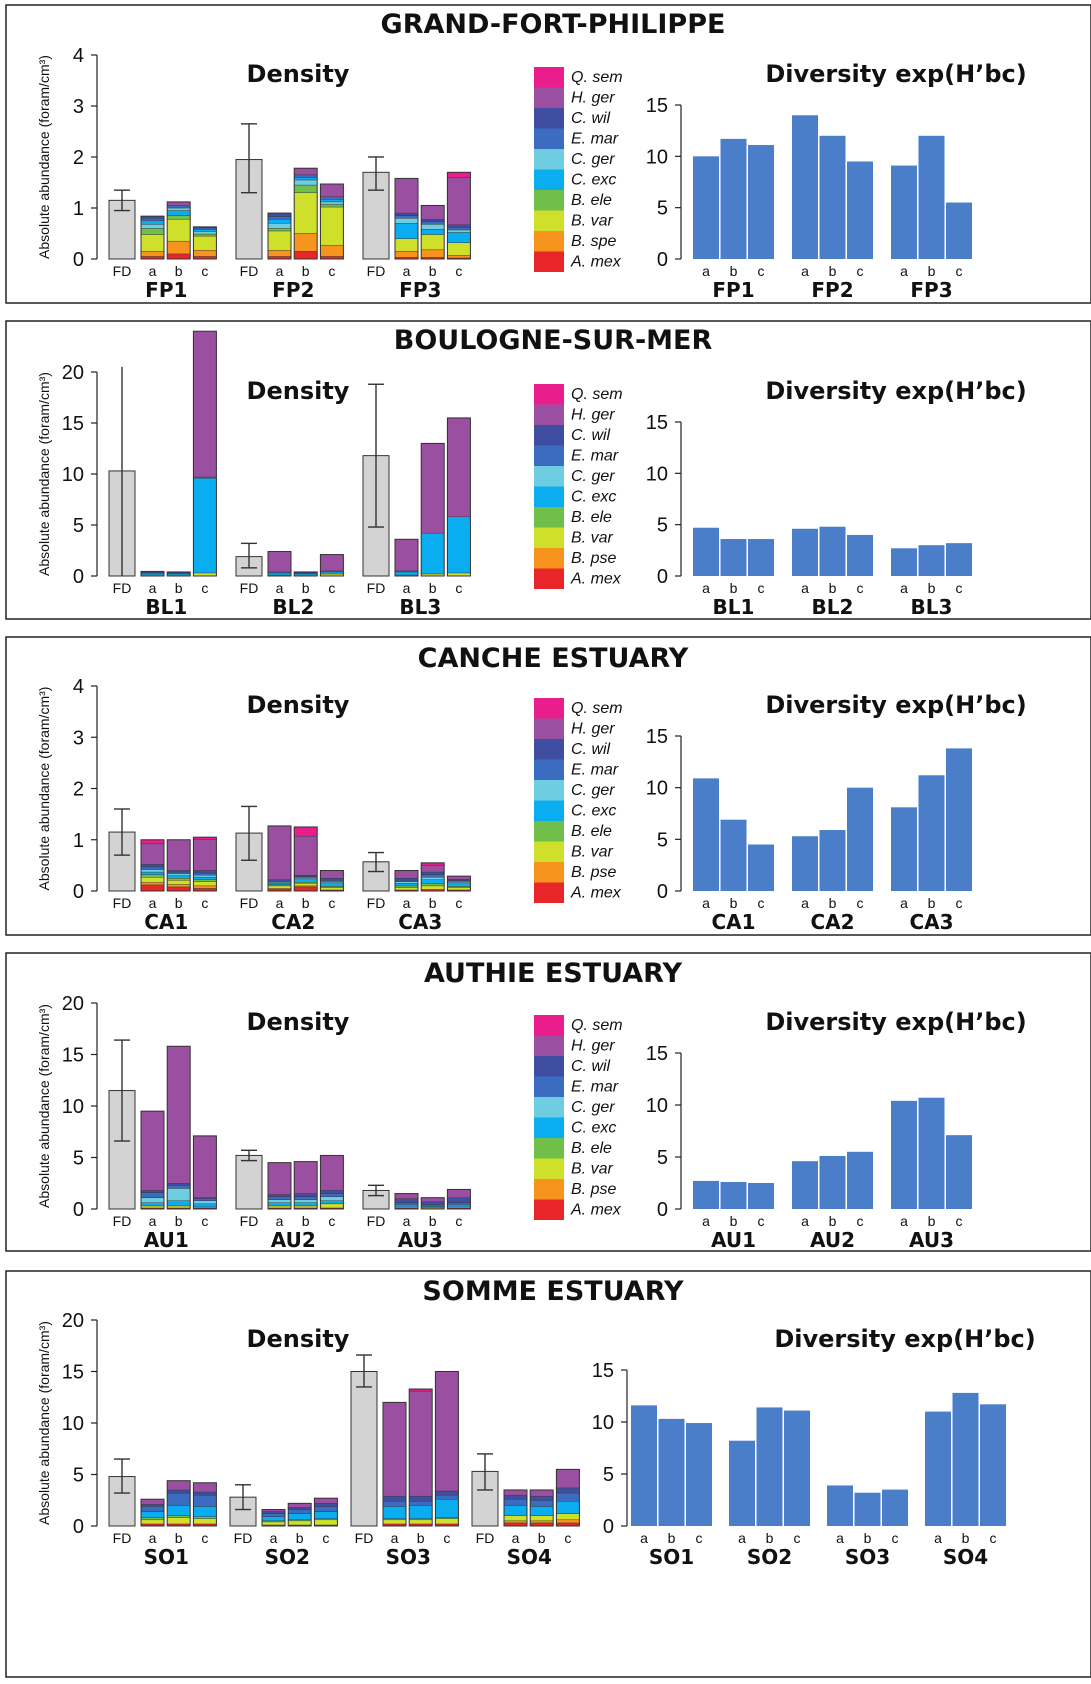 The width and height of the screenshot is (1091, 1684). I want to click on category-label: a, so click(153, 588).